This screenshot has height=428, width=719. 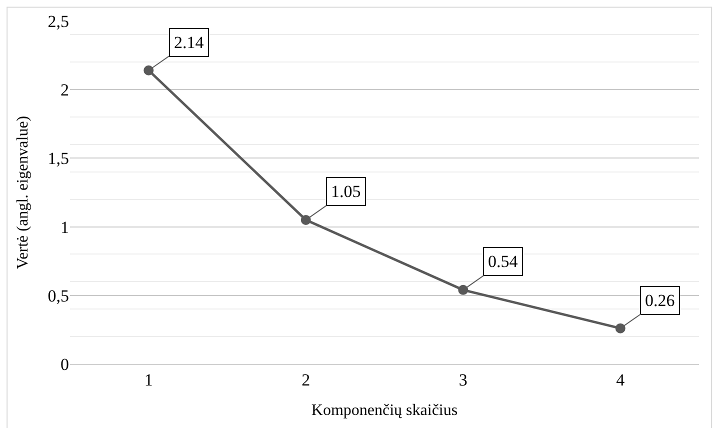 I want to click on y-tick-label: 0,5, so click(x=58, y=296).